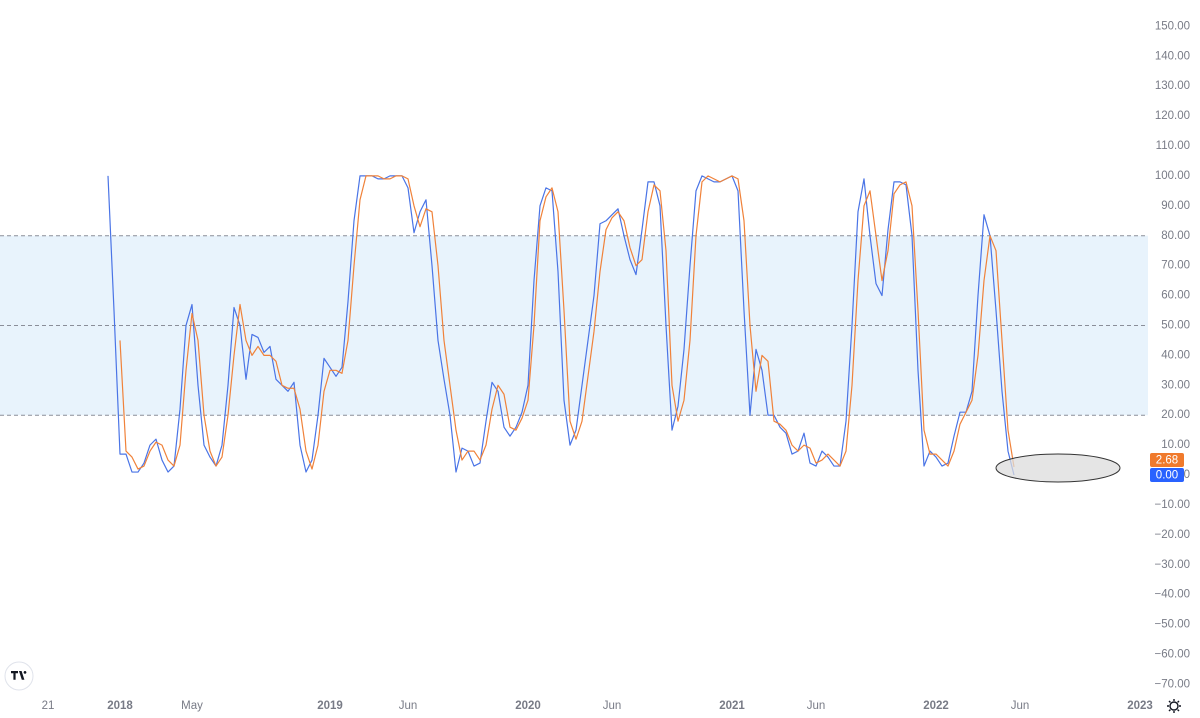 The height and width of the screenshot is (718, 1200). I want to click on x-tick-label: 2020, so click(528, 706).